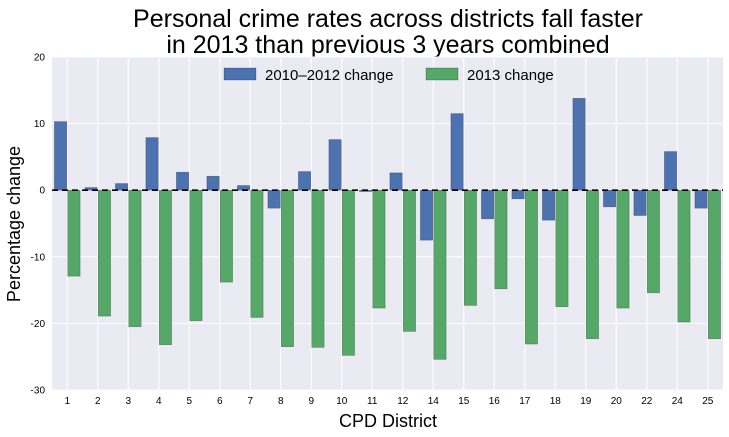 The height and width of the screenshot is (437, 729). Describe the element at coordinates (38, 257) in the screenshot. I see `y-tick-label: -10` at that location.